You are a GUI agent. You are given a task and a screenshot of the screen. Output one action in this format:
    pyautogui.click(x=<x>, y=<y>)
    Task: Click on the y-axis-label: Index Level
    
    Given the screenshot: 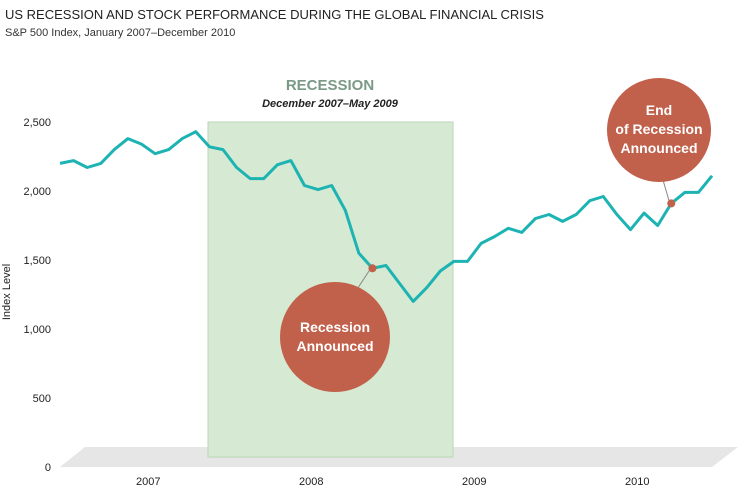 What is the action you would take?
    pyautogui.click(x=7, y=292)
    